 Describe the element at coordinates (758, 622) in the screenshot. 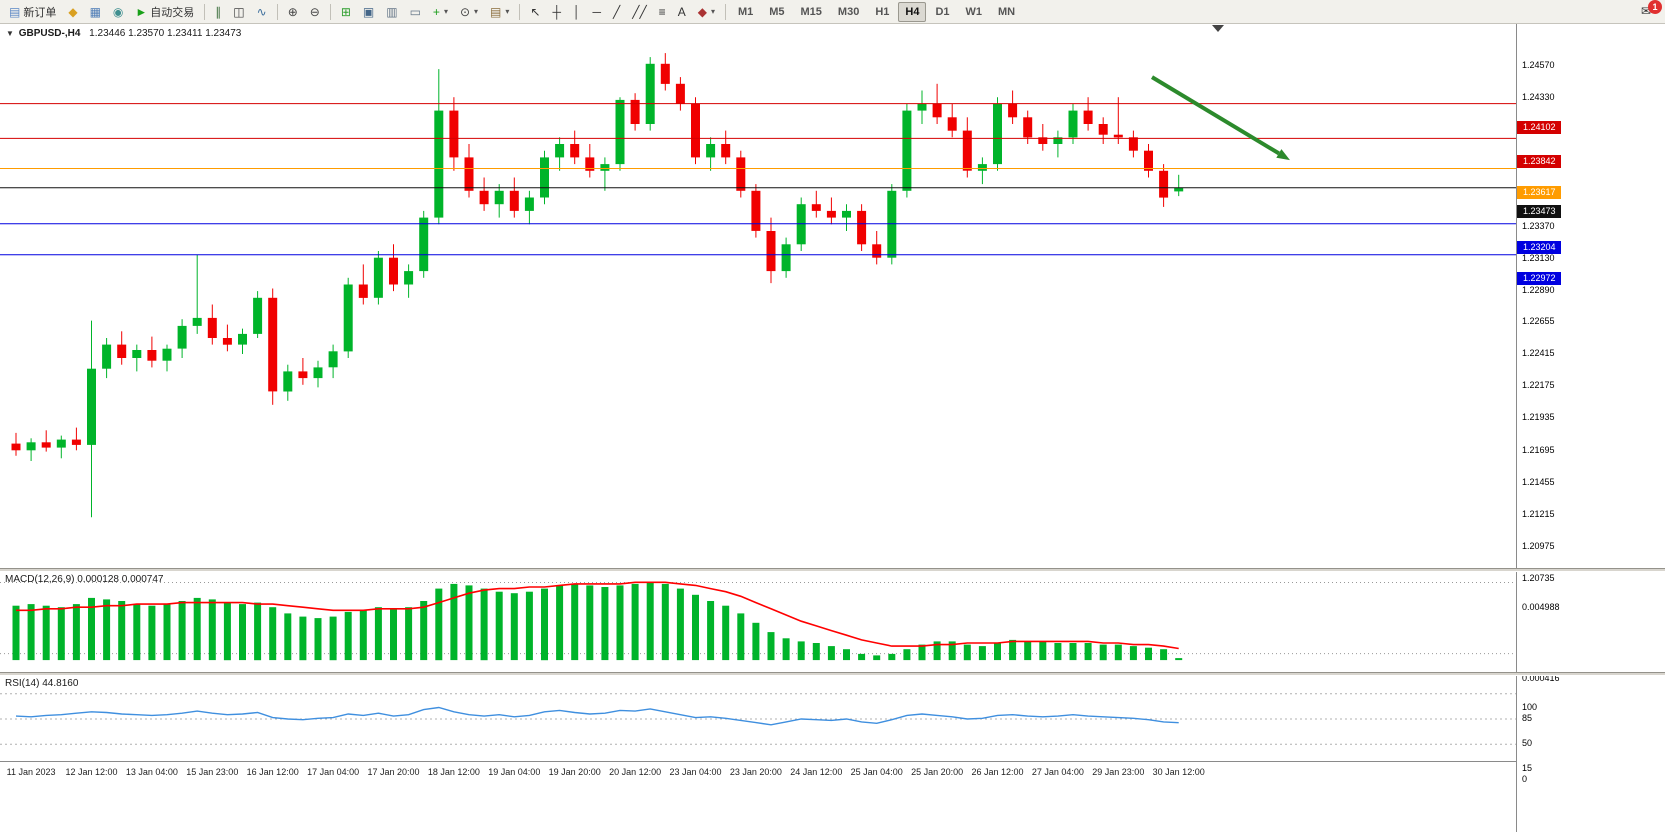

I see `macd-canvas` at that location.